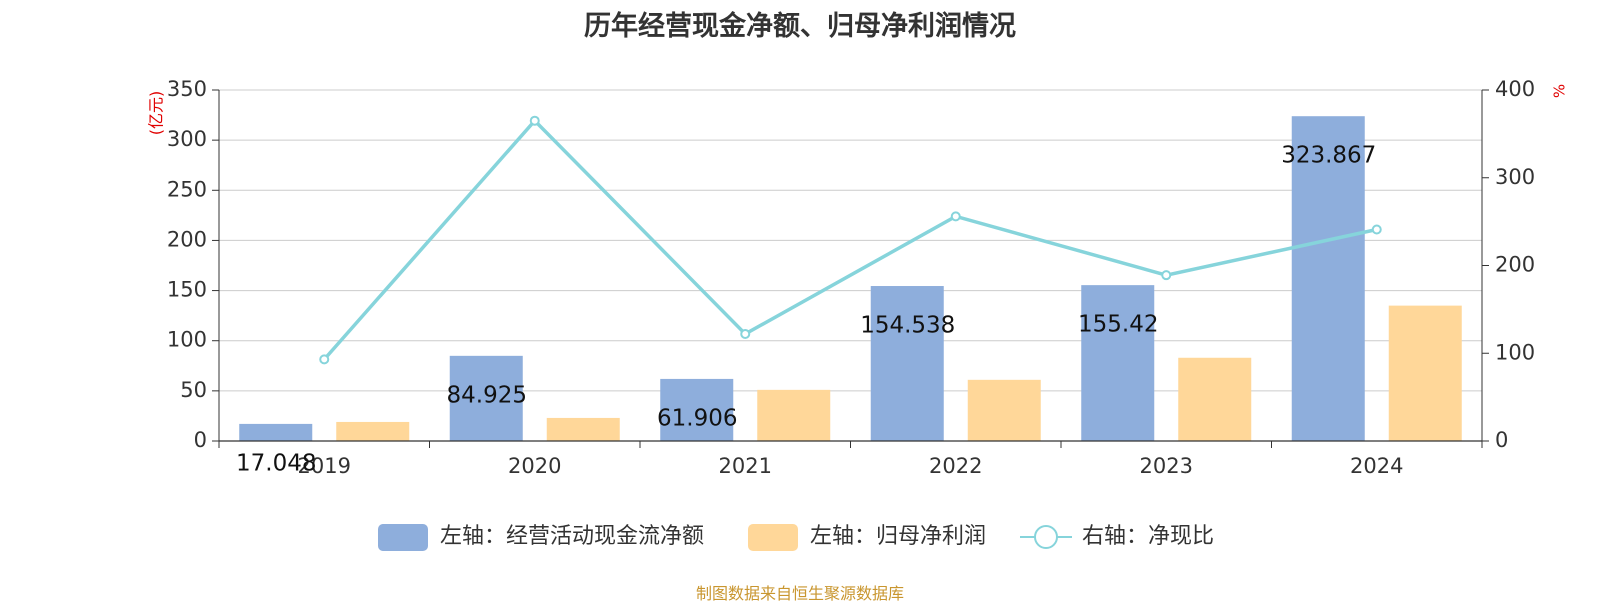  What do you see at coordinates (156, 113) in the screenshot?
I see `left-axis-unit: (亿元)` at bounding box center [156, 113].